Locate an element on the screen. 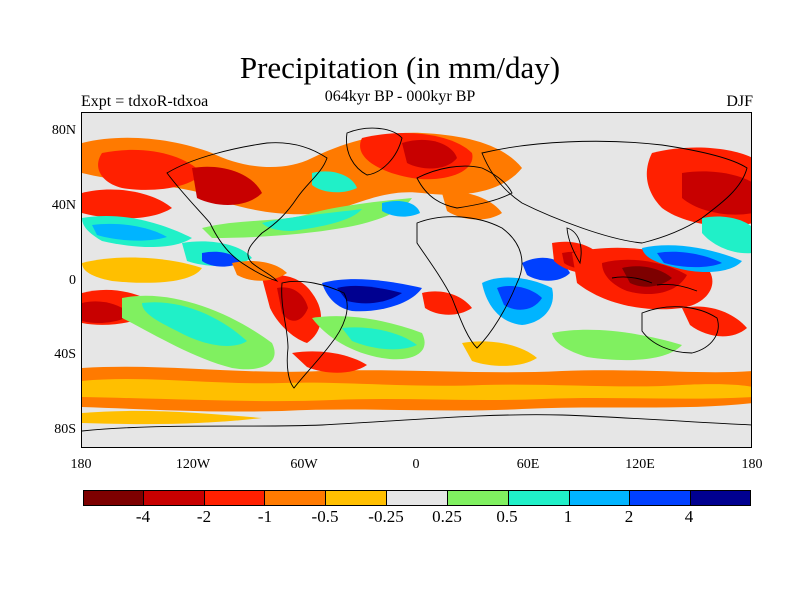  map-title: Precipitation (in mm/day) is located at coordinates (400, 67).